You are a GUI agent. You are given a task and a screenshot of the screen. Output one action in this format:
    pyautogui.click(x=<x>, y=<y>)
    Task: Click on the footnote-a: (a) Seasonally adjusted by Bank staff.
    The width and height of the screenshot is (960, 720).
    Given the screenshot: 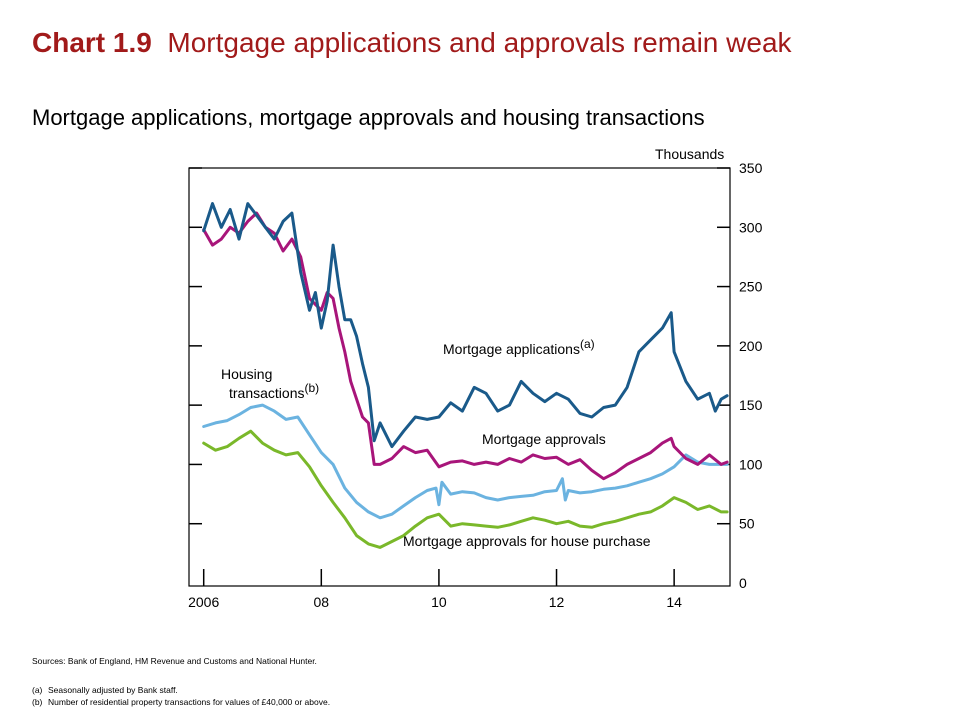 What is the action you would take?
    pyautogui.click(x=105, y=690)
    